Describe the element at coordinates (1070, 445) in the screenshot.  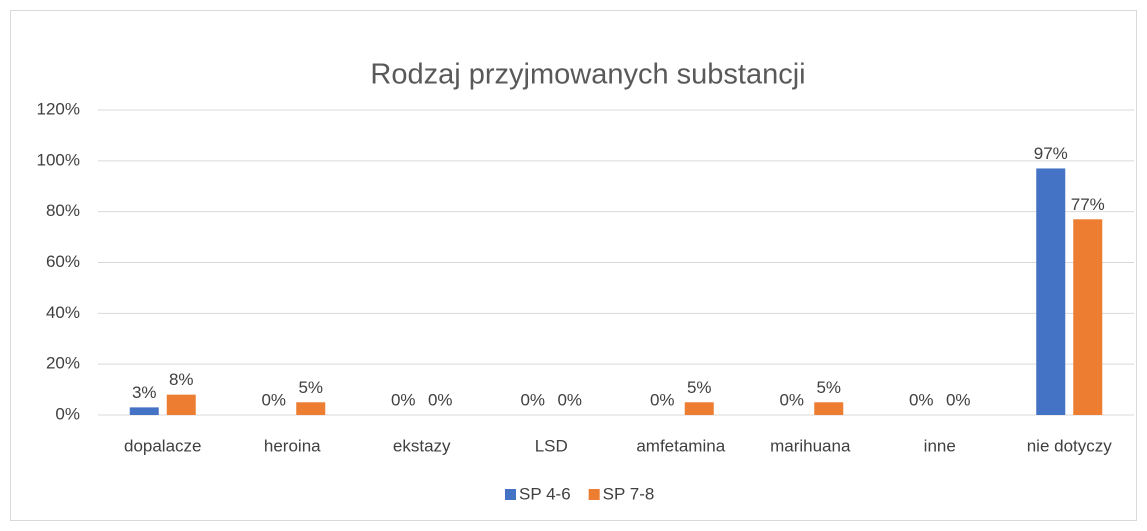
I see `x-tick-label: nie dotyczy` at that location.